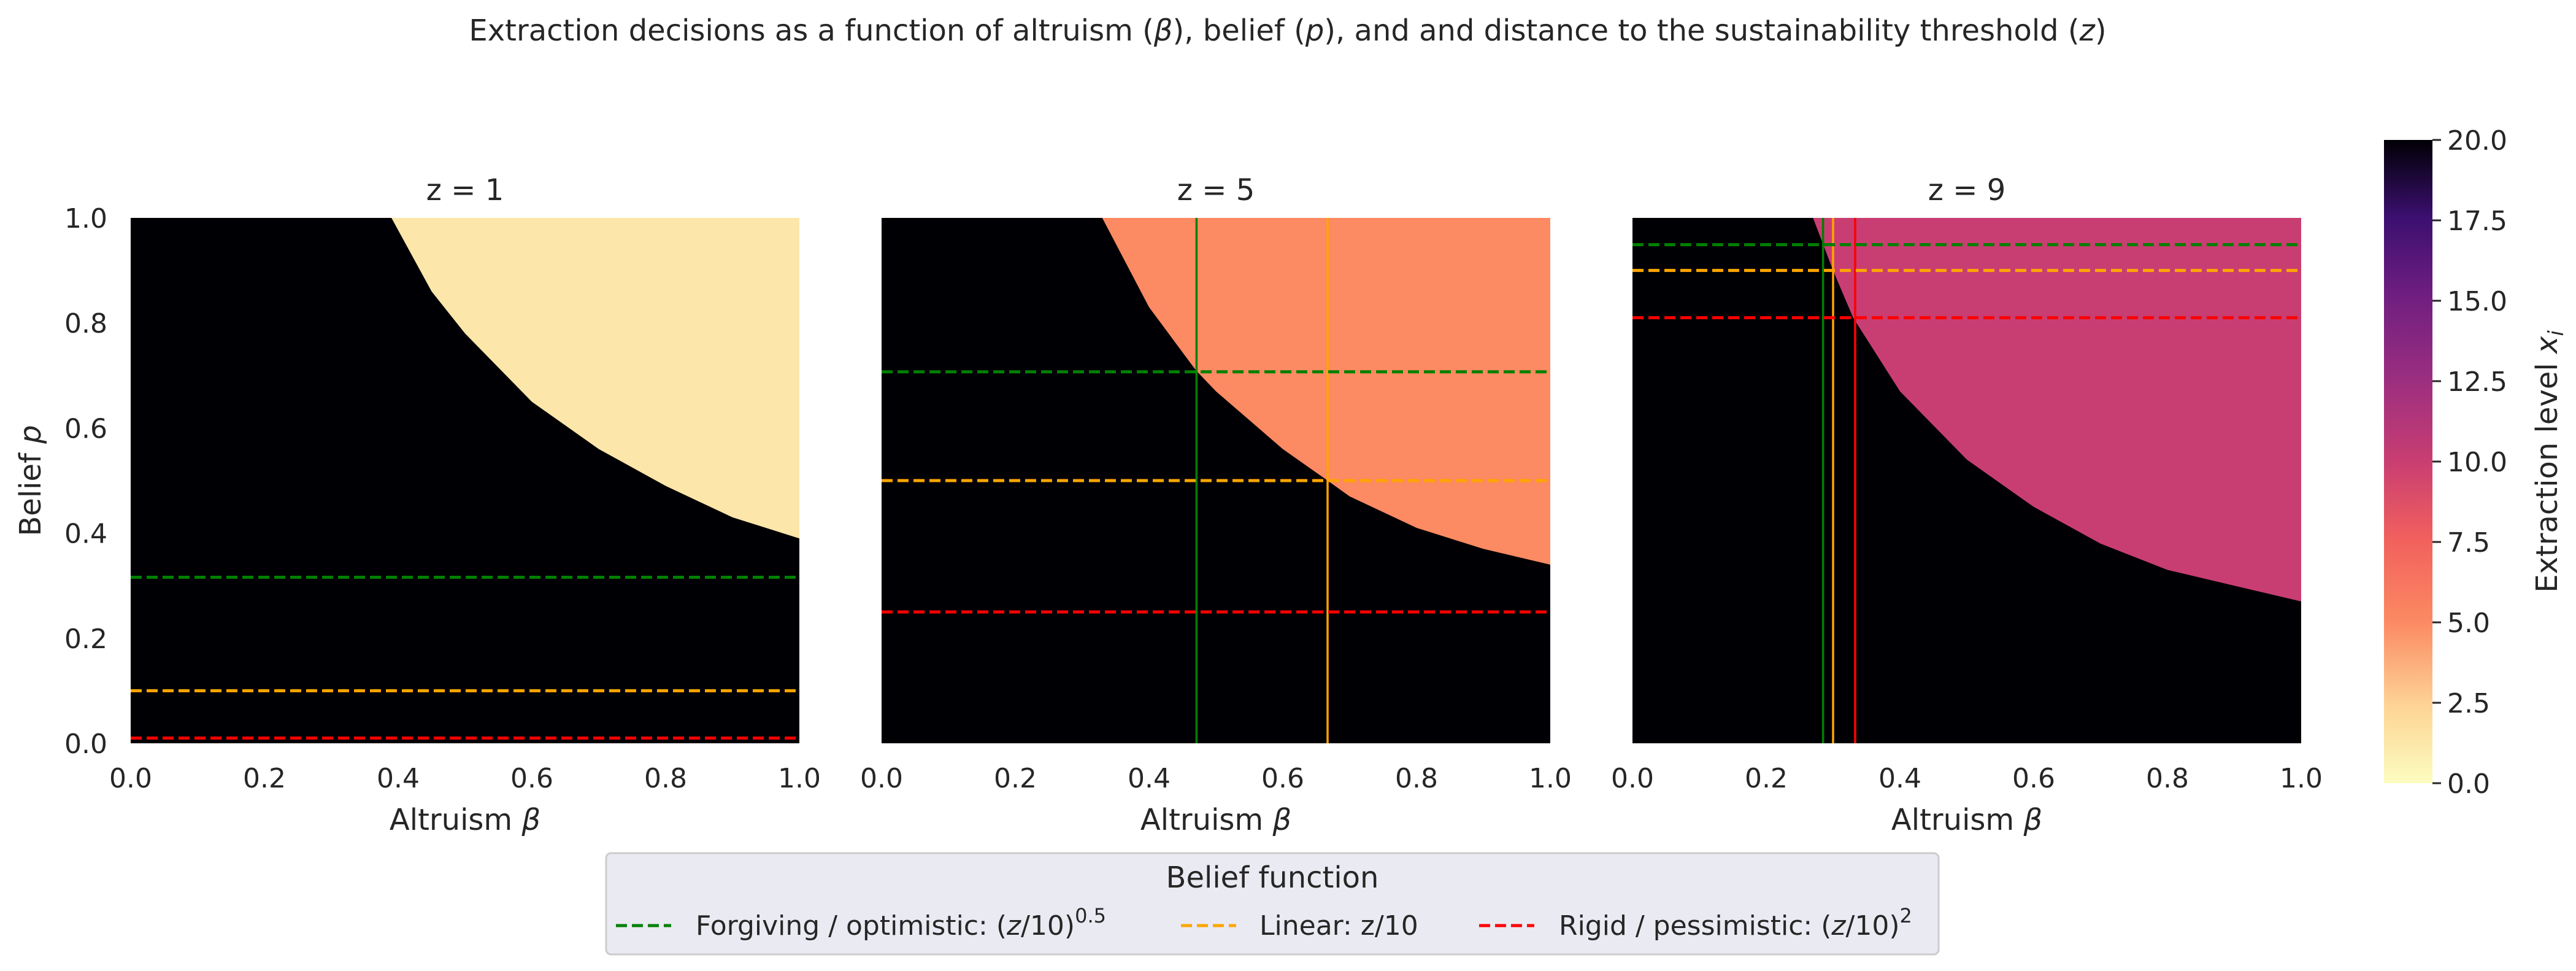 Image resolution: width=2576 pixels, height=971 pixels. Describe the element at coordinates (85, 482) in the screenshot. I see `y-tick-labels: 0.0 0.2 0.4 0.6 0.8 1.0` at that location.